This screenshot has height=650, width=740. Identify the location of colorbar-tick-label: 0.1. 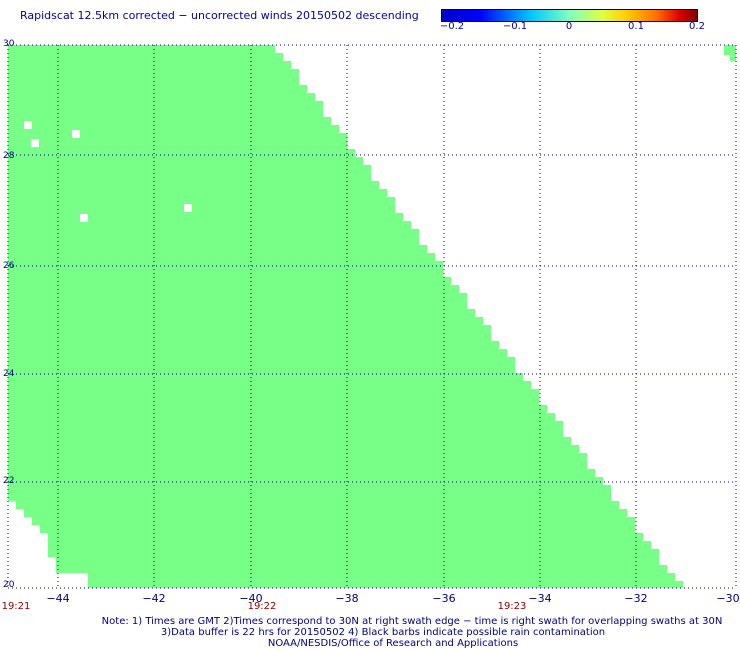
(636, 26).